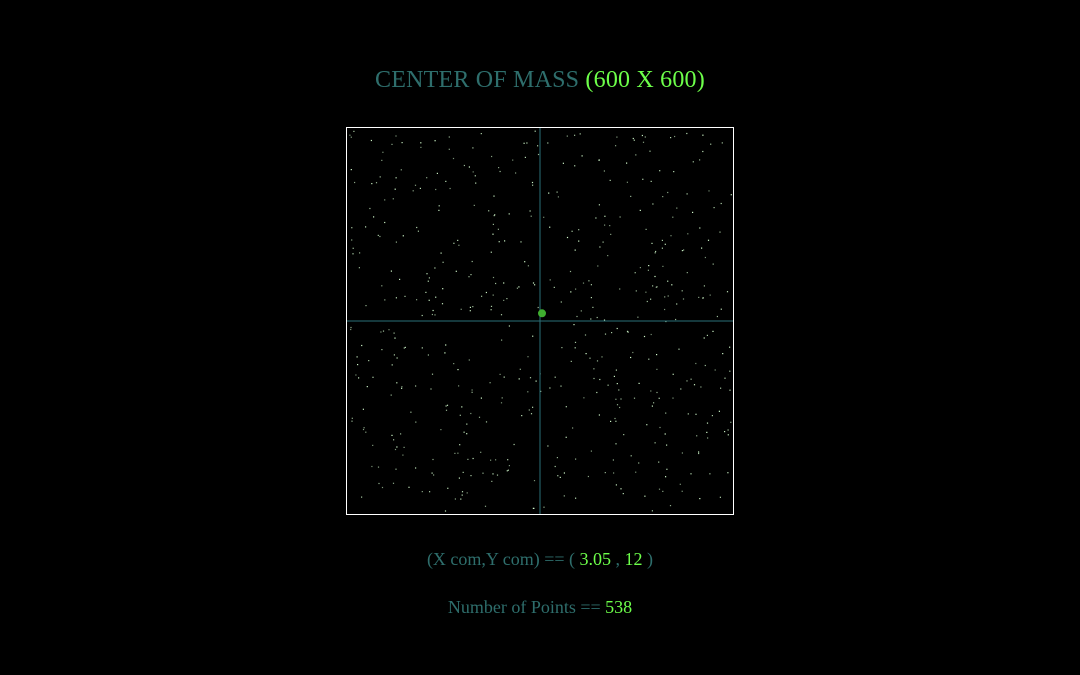 The width and height of the screenshot is (1080, 675). What do you see at coordinates (501, 559) in the screenshot?
I see `com-label-prefix: (X com,Y com) == (` at bounding box center [501, 559].